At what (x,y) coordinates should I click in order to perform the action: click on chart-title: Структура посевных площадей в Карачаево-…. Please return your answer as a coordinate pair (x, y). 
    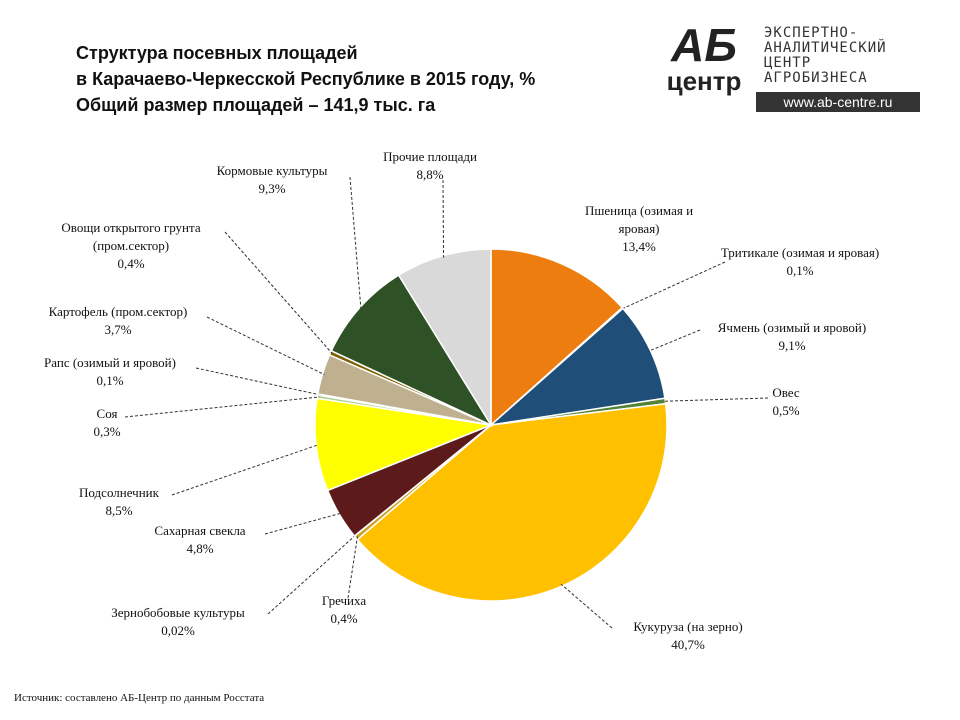
    Looking at the image, I should click on (305, 79).